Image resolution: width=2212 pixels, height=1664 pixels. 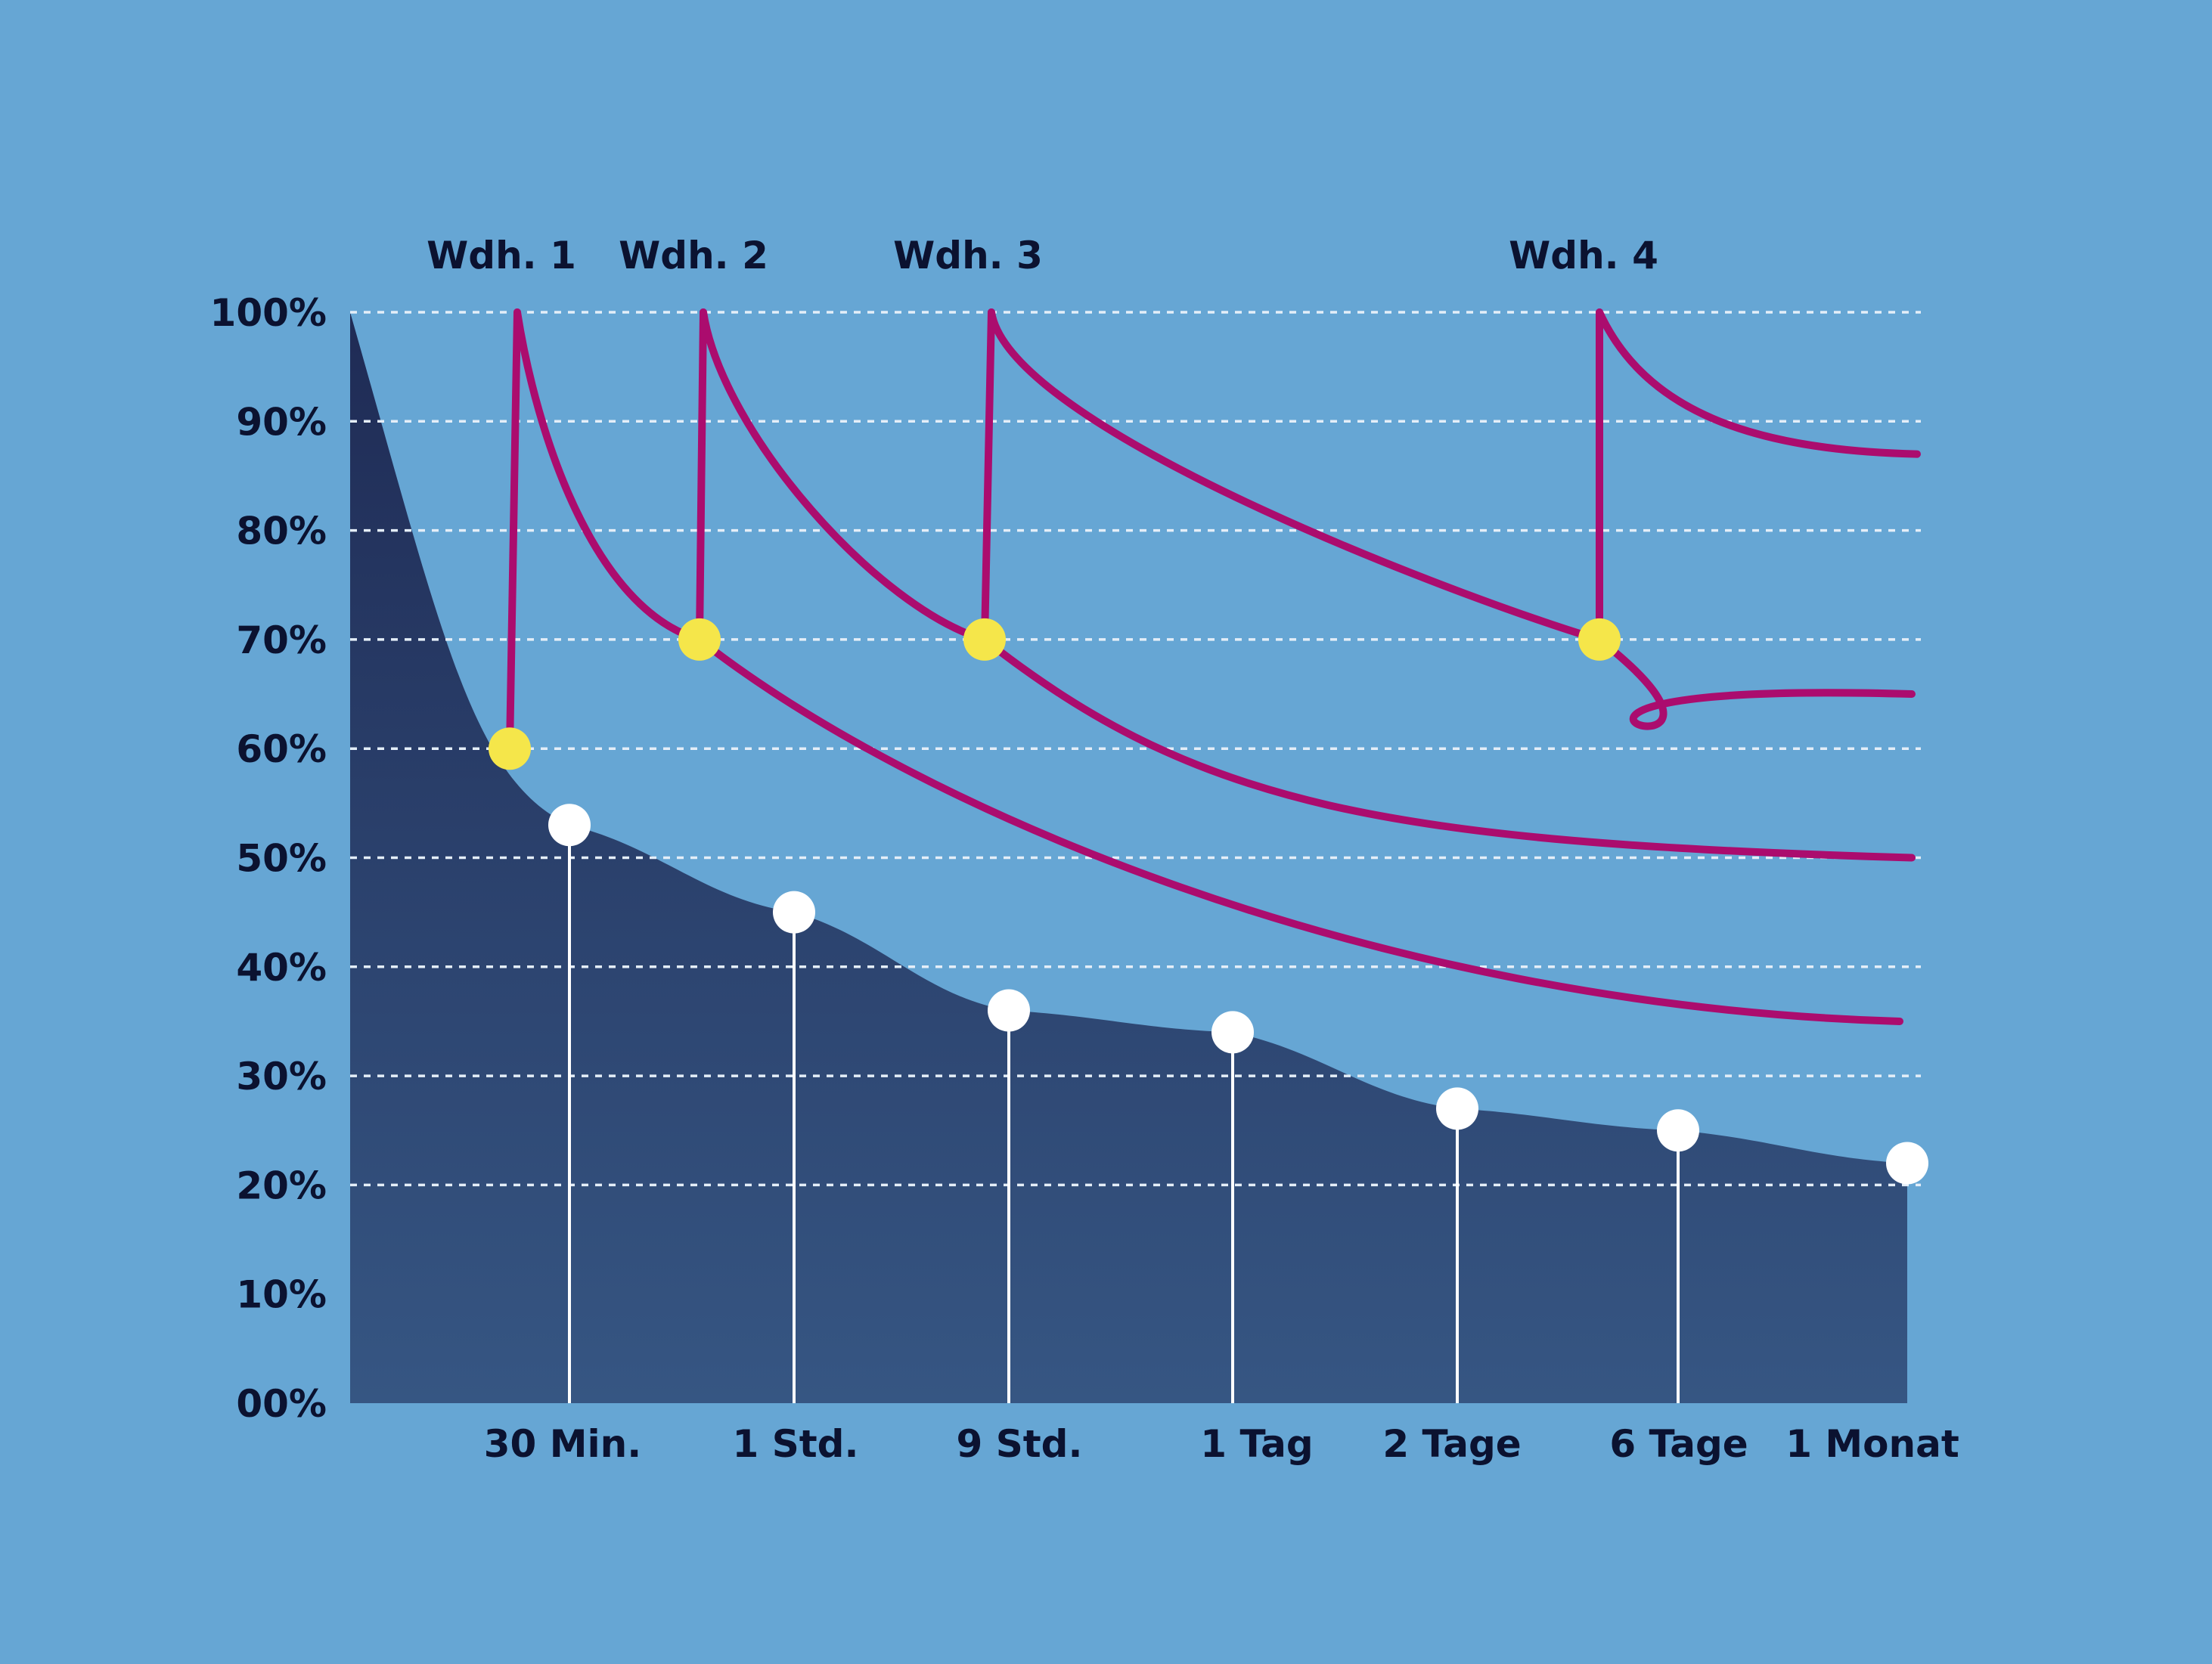 What do you see at coordinates (1020, 1444) in the screenshot?
I see `x-tick-label: 9 Std.` at bounding box center [1020, 1444].